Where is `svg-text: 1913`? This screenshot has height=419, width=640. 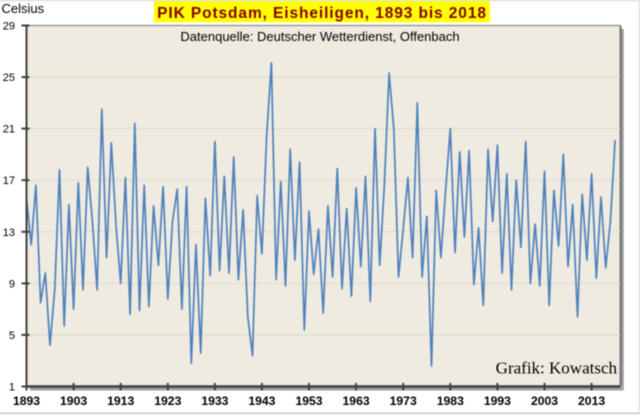 svg-text: 1913 is located at coordinates (120, 401).